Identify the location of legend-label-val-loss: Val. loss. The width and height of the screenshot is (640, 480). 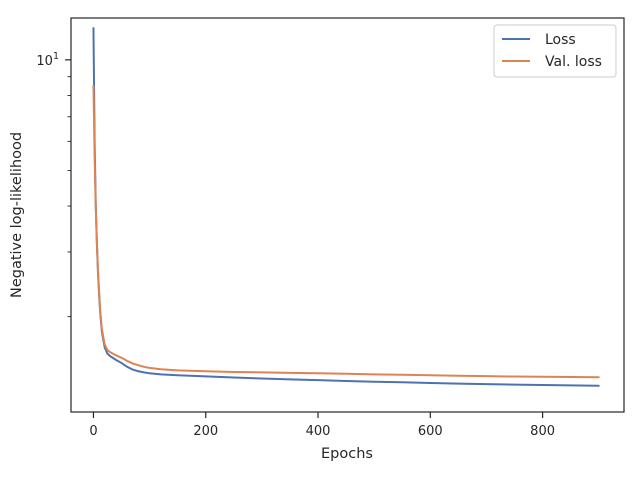
(573, 62).